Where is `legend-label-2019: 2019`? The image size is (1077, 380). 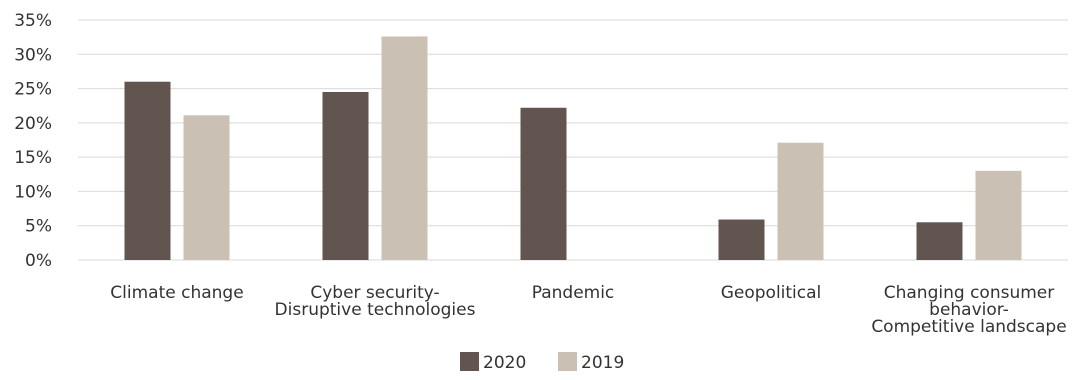
legend-label-2019: 2019 is located at coordinates (602, 363).